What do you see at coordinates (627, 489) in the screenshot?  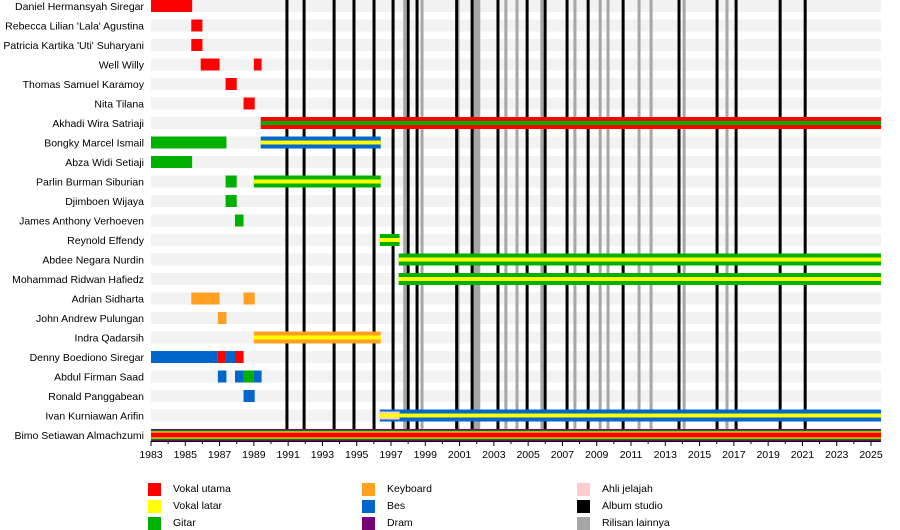 I see `legend-label: Ahli jelajah` at bounding box center [627, 489].